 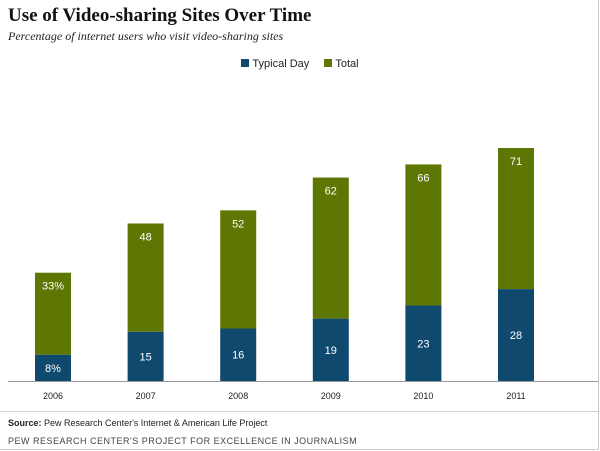 What do you see at coordinates (238, 396) in the screenshot?
I see `x-tick-label-2008: 2008` at bounding box center [238, 396].